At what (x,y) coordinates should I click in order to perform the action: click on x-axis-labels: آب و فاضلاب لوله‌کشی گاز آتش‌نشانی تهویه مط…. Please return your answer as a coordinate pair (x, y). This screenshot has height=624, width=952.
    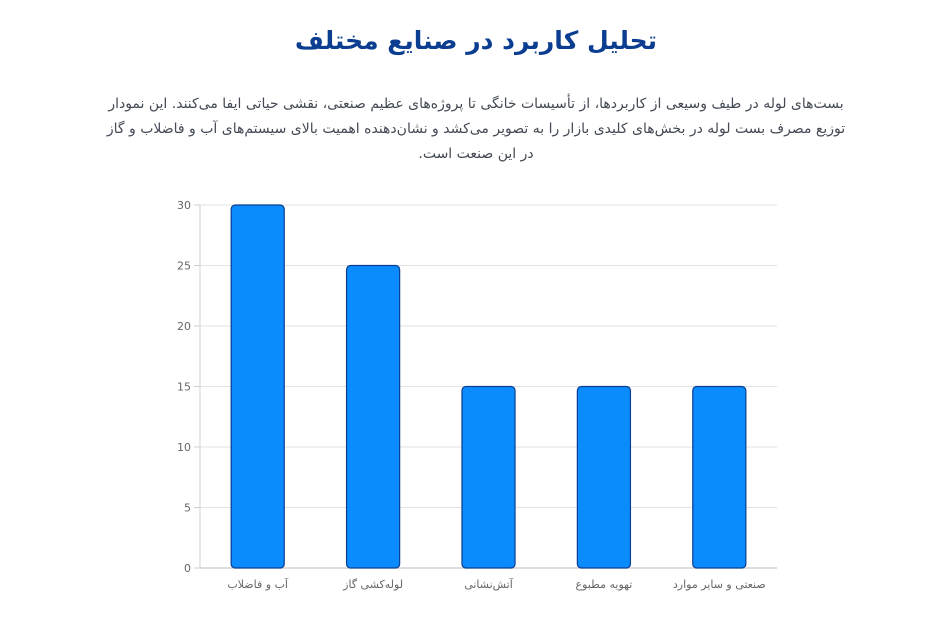
    Looking at the image, I should click on (496, 584).